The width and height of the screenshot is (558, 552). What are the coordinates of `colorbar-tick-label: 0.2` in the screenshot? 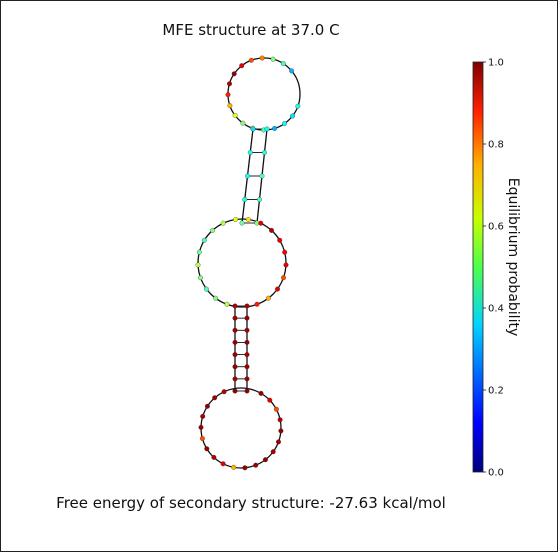 It's located at (496, 391).